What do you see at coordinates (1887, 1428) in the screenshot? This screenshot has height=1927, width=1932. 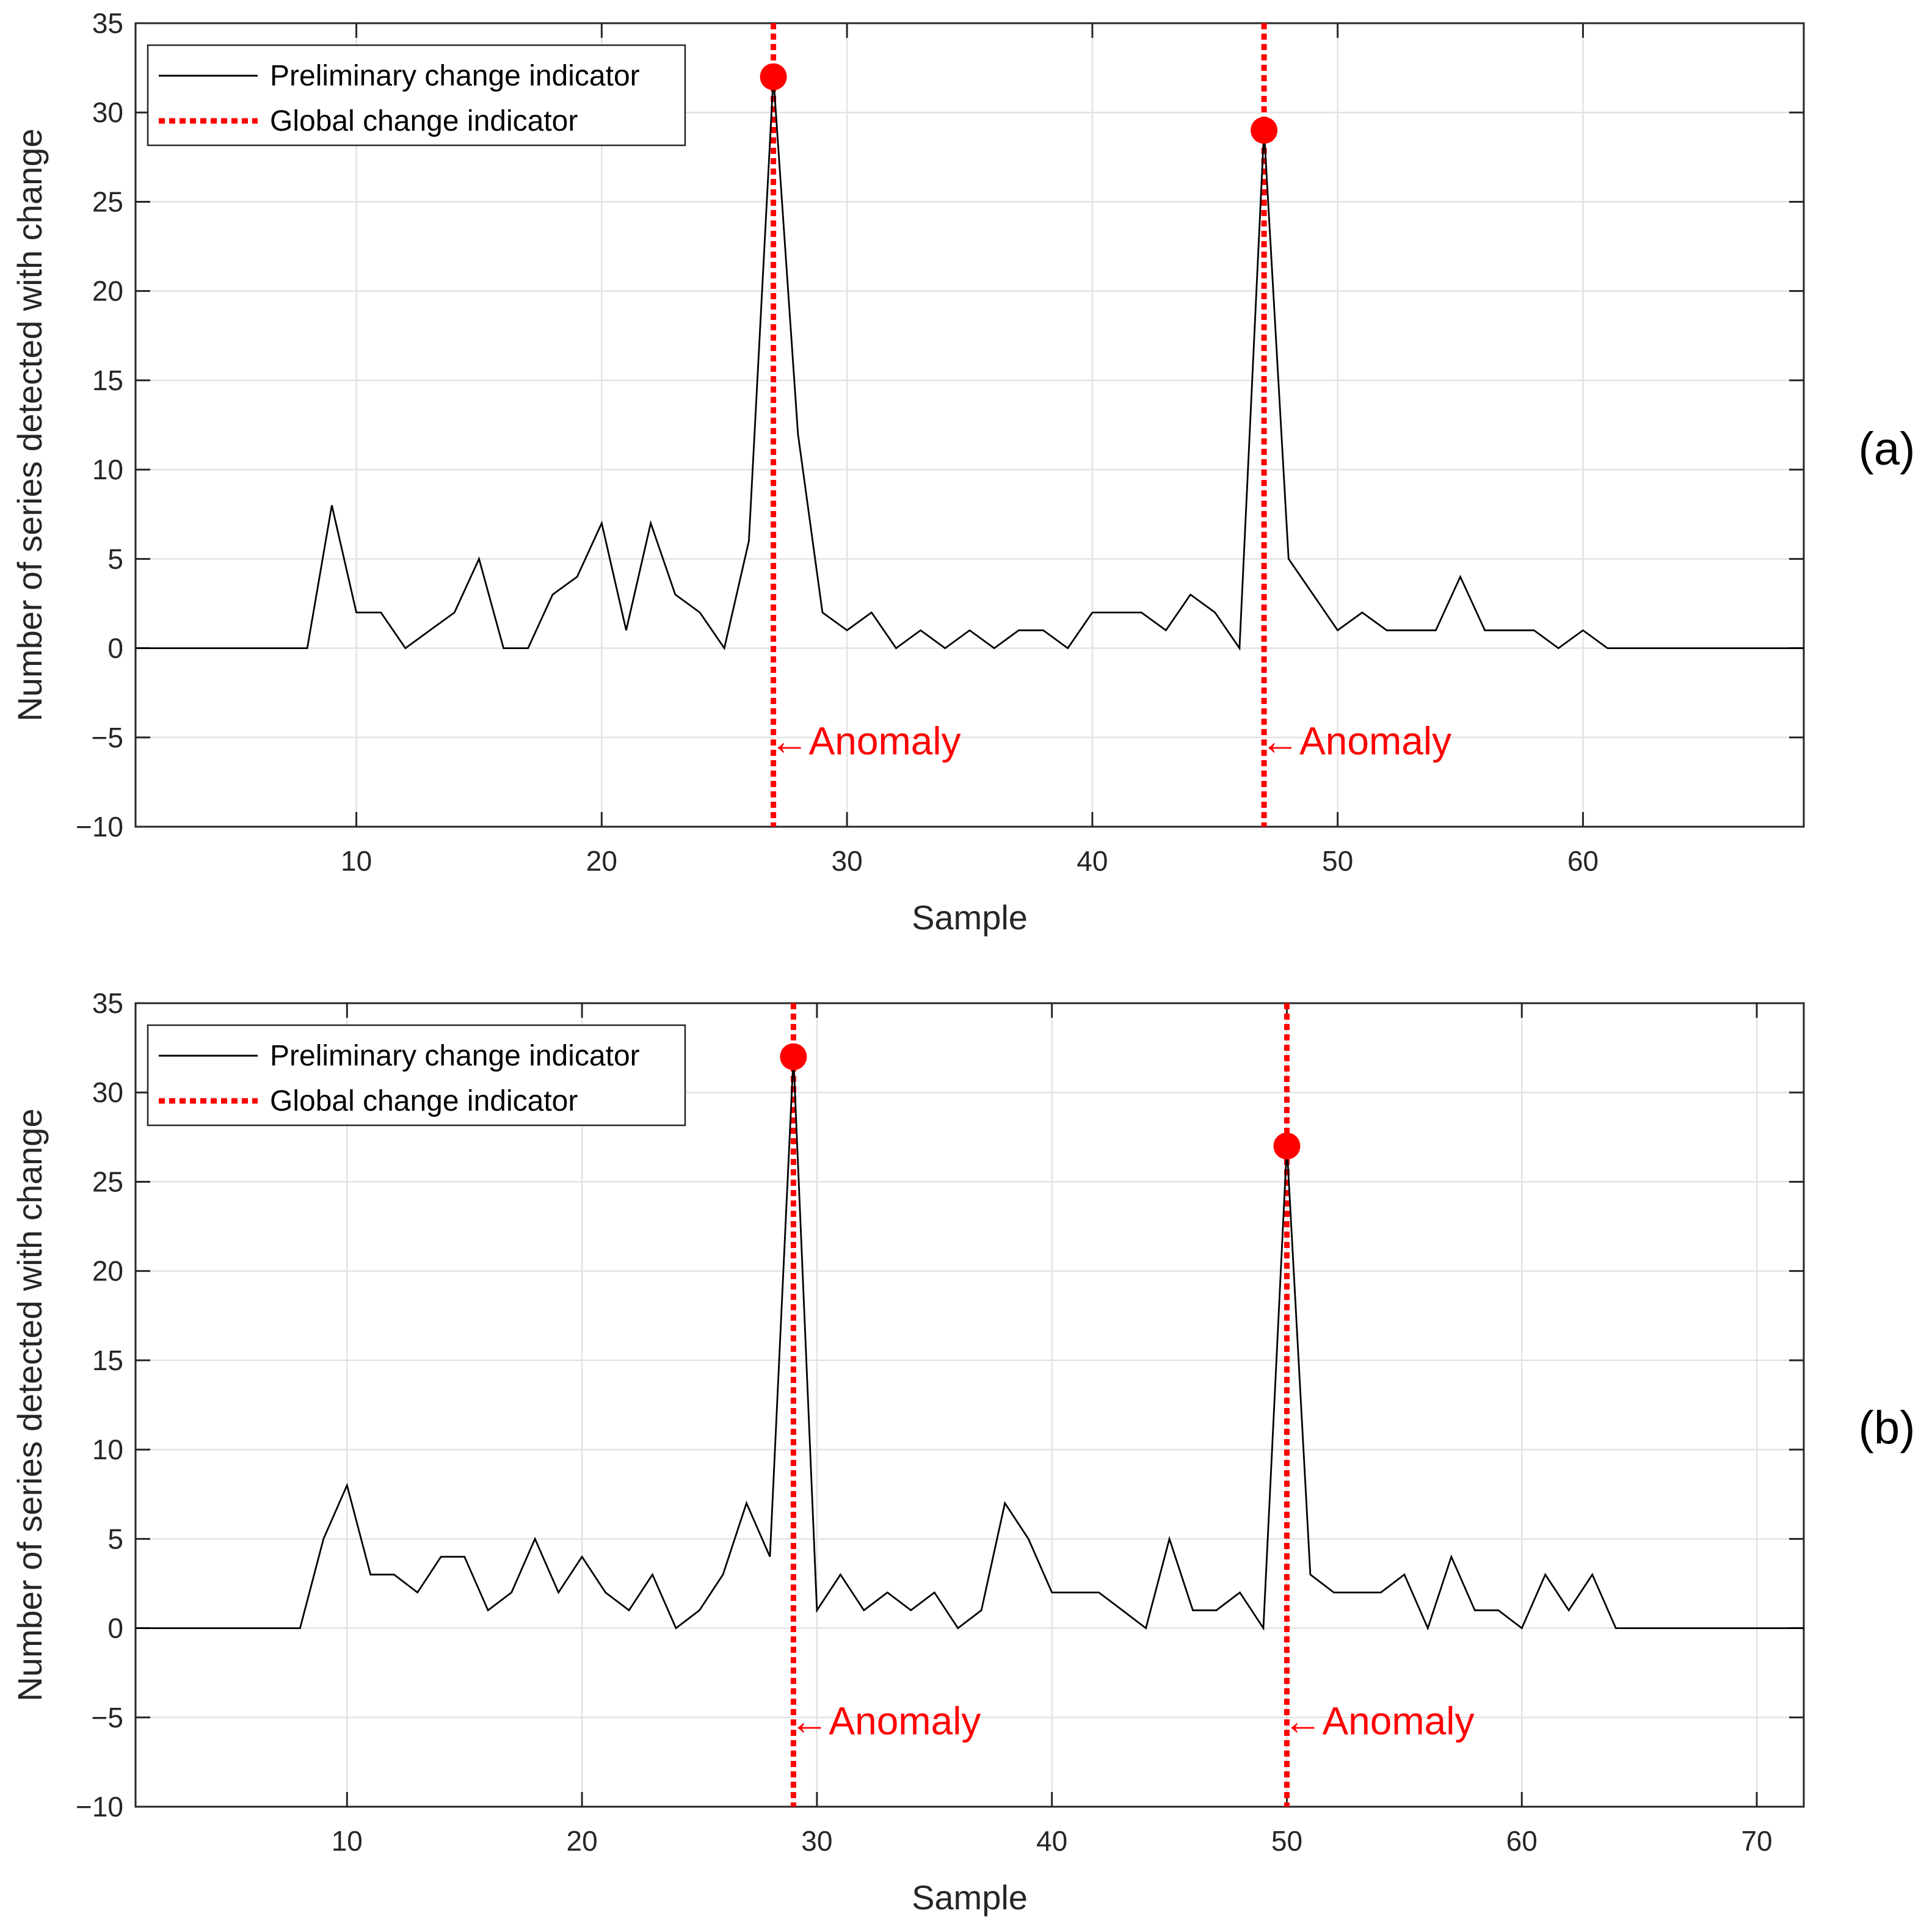 I see `panel-label: (b)` at bounding box center [1887, 1428].